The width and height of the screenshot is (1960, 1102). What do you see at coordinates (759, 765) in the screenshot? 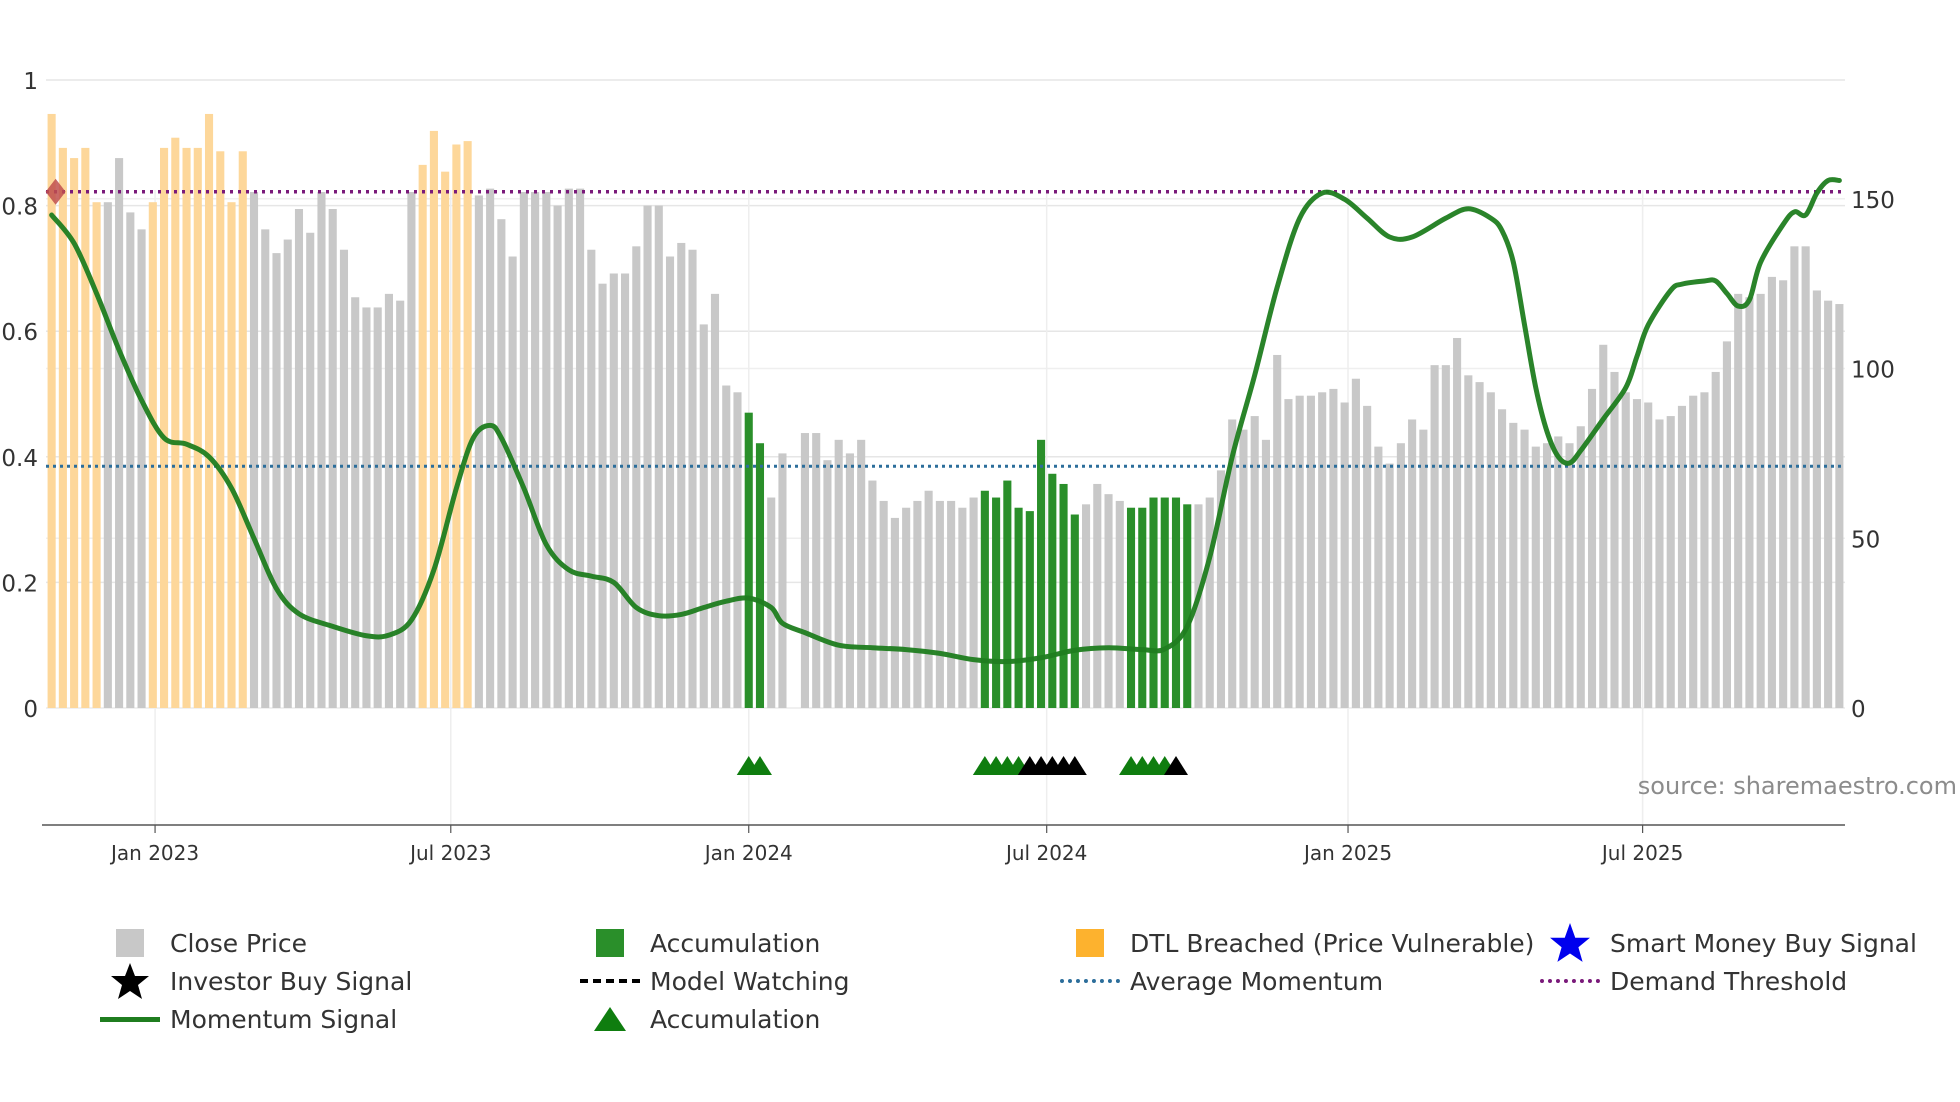
I see `accumulation-triangle` at bounding box center [759, 765].